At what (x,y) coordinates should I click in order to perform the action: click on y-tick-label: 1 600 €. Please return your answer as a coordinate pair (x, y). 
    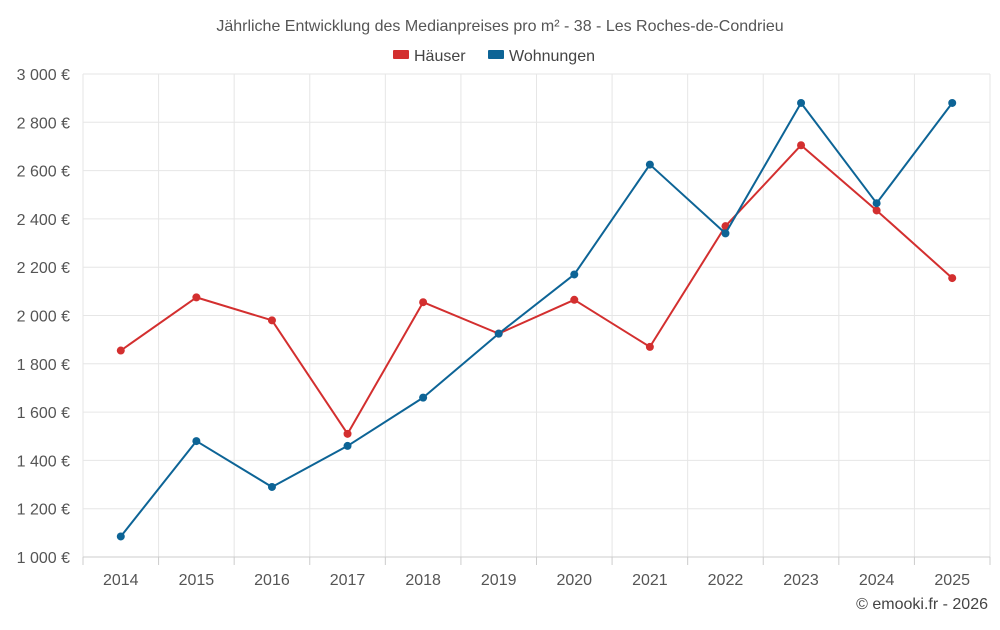
    Looking at the image, I should click on (43, 413).